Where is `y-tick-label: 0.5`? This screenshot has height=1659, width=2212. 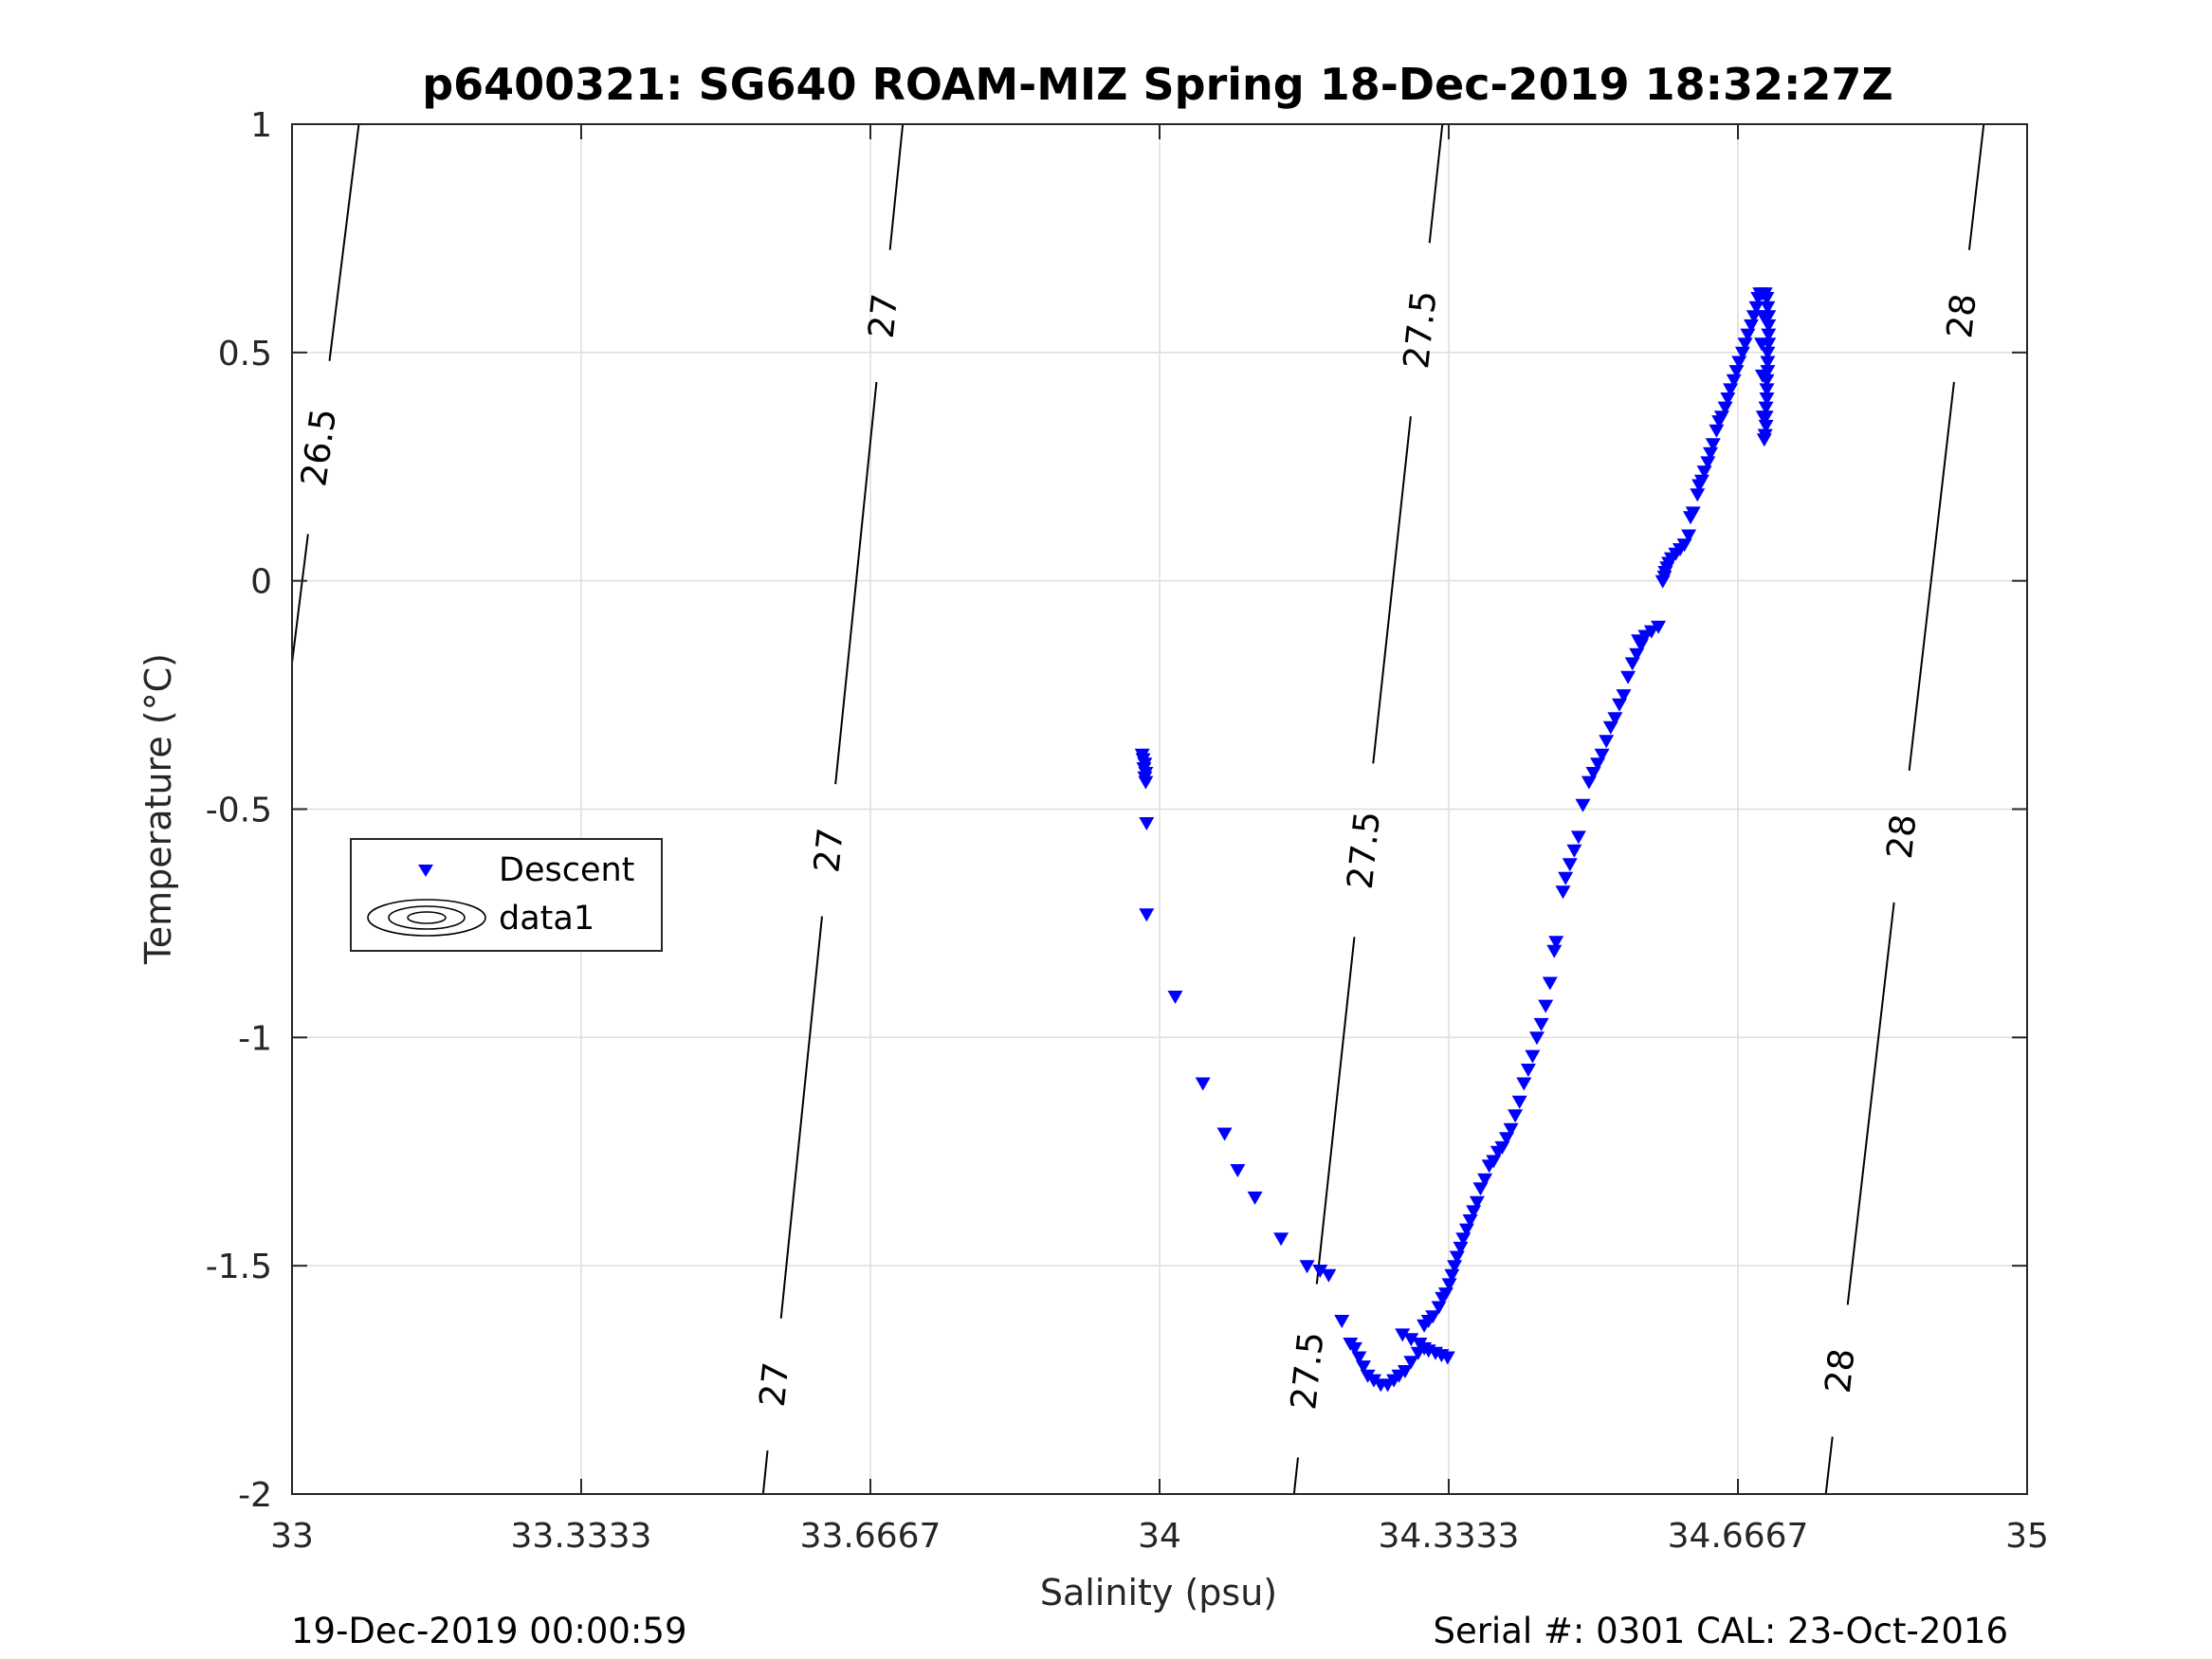
y-tick-label: 0.5 is located at coordinates (245, 354).